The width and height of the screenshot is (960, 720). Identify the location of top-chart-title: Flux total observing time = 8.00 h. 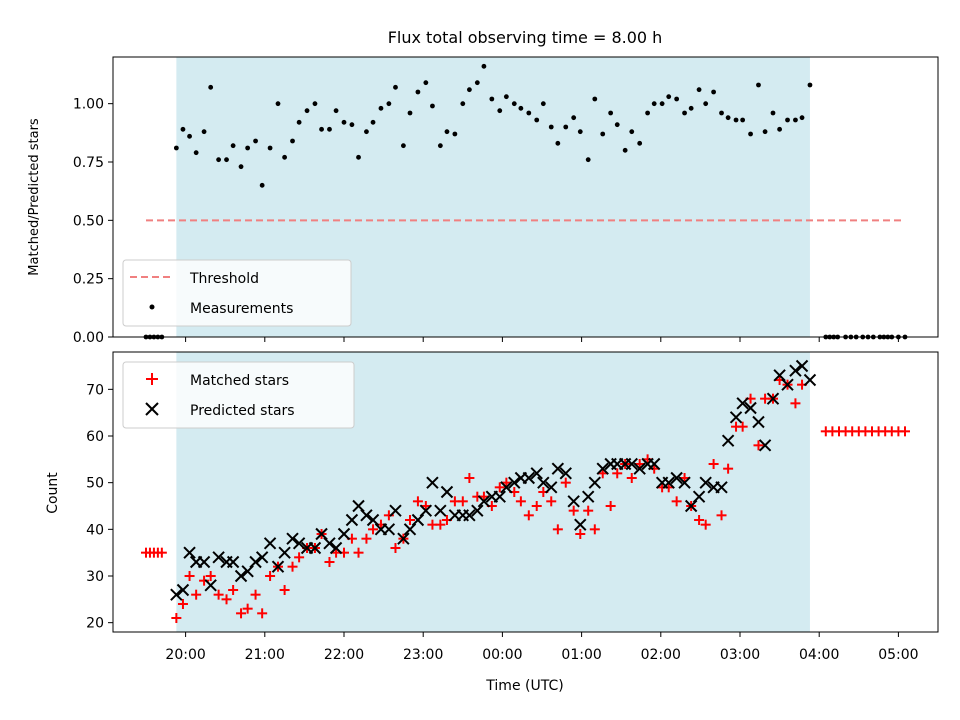
(525, 37).